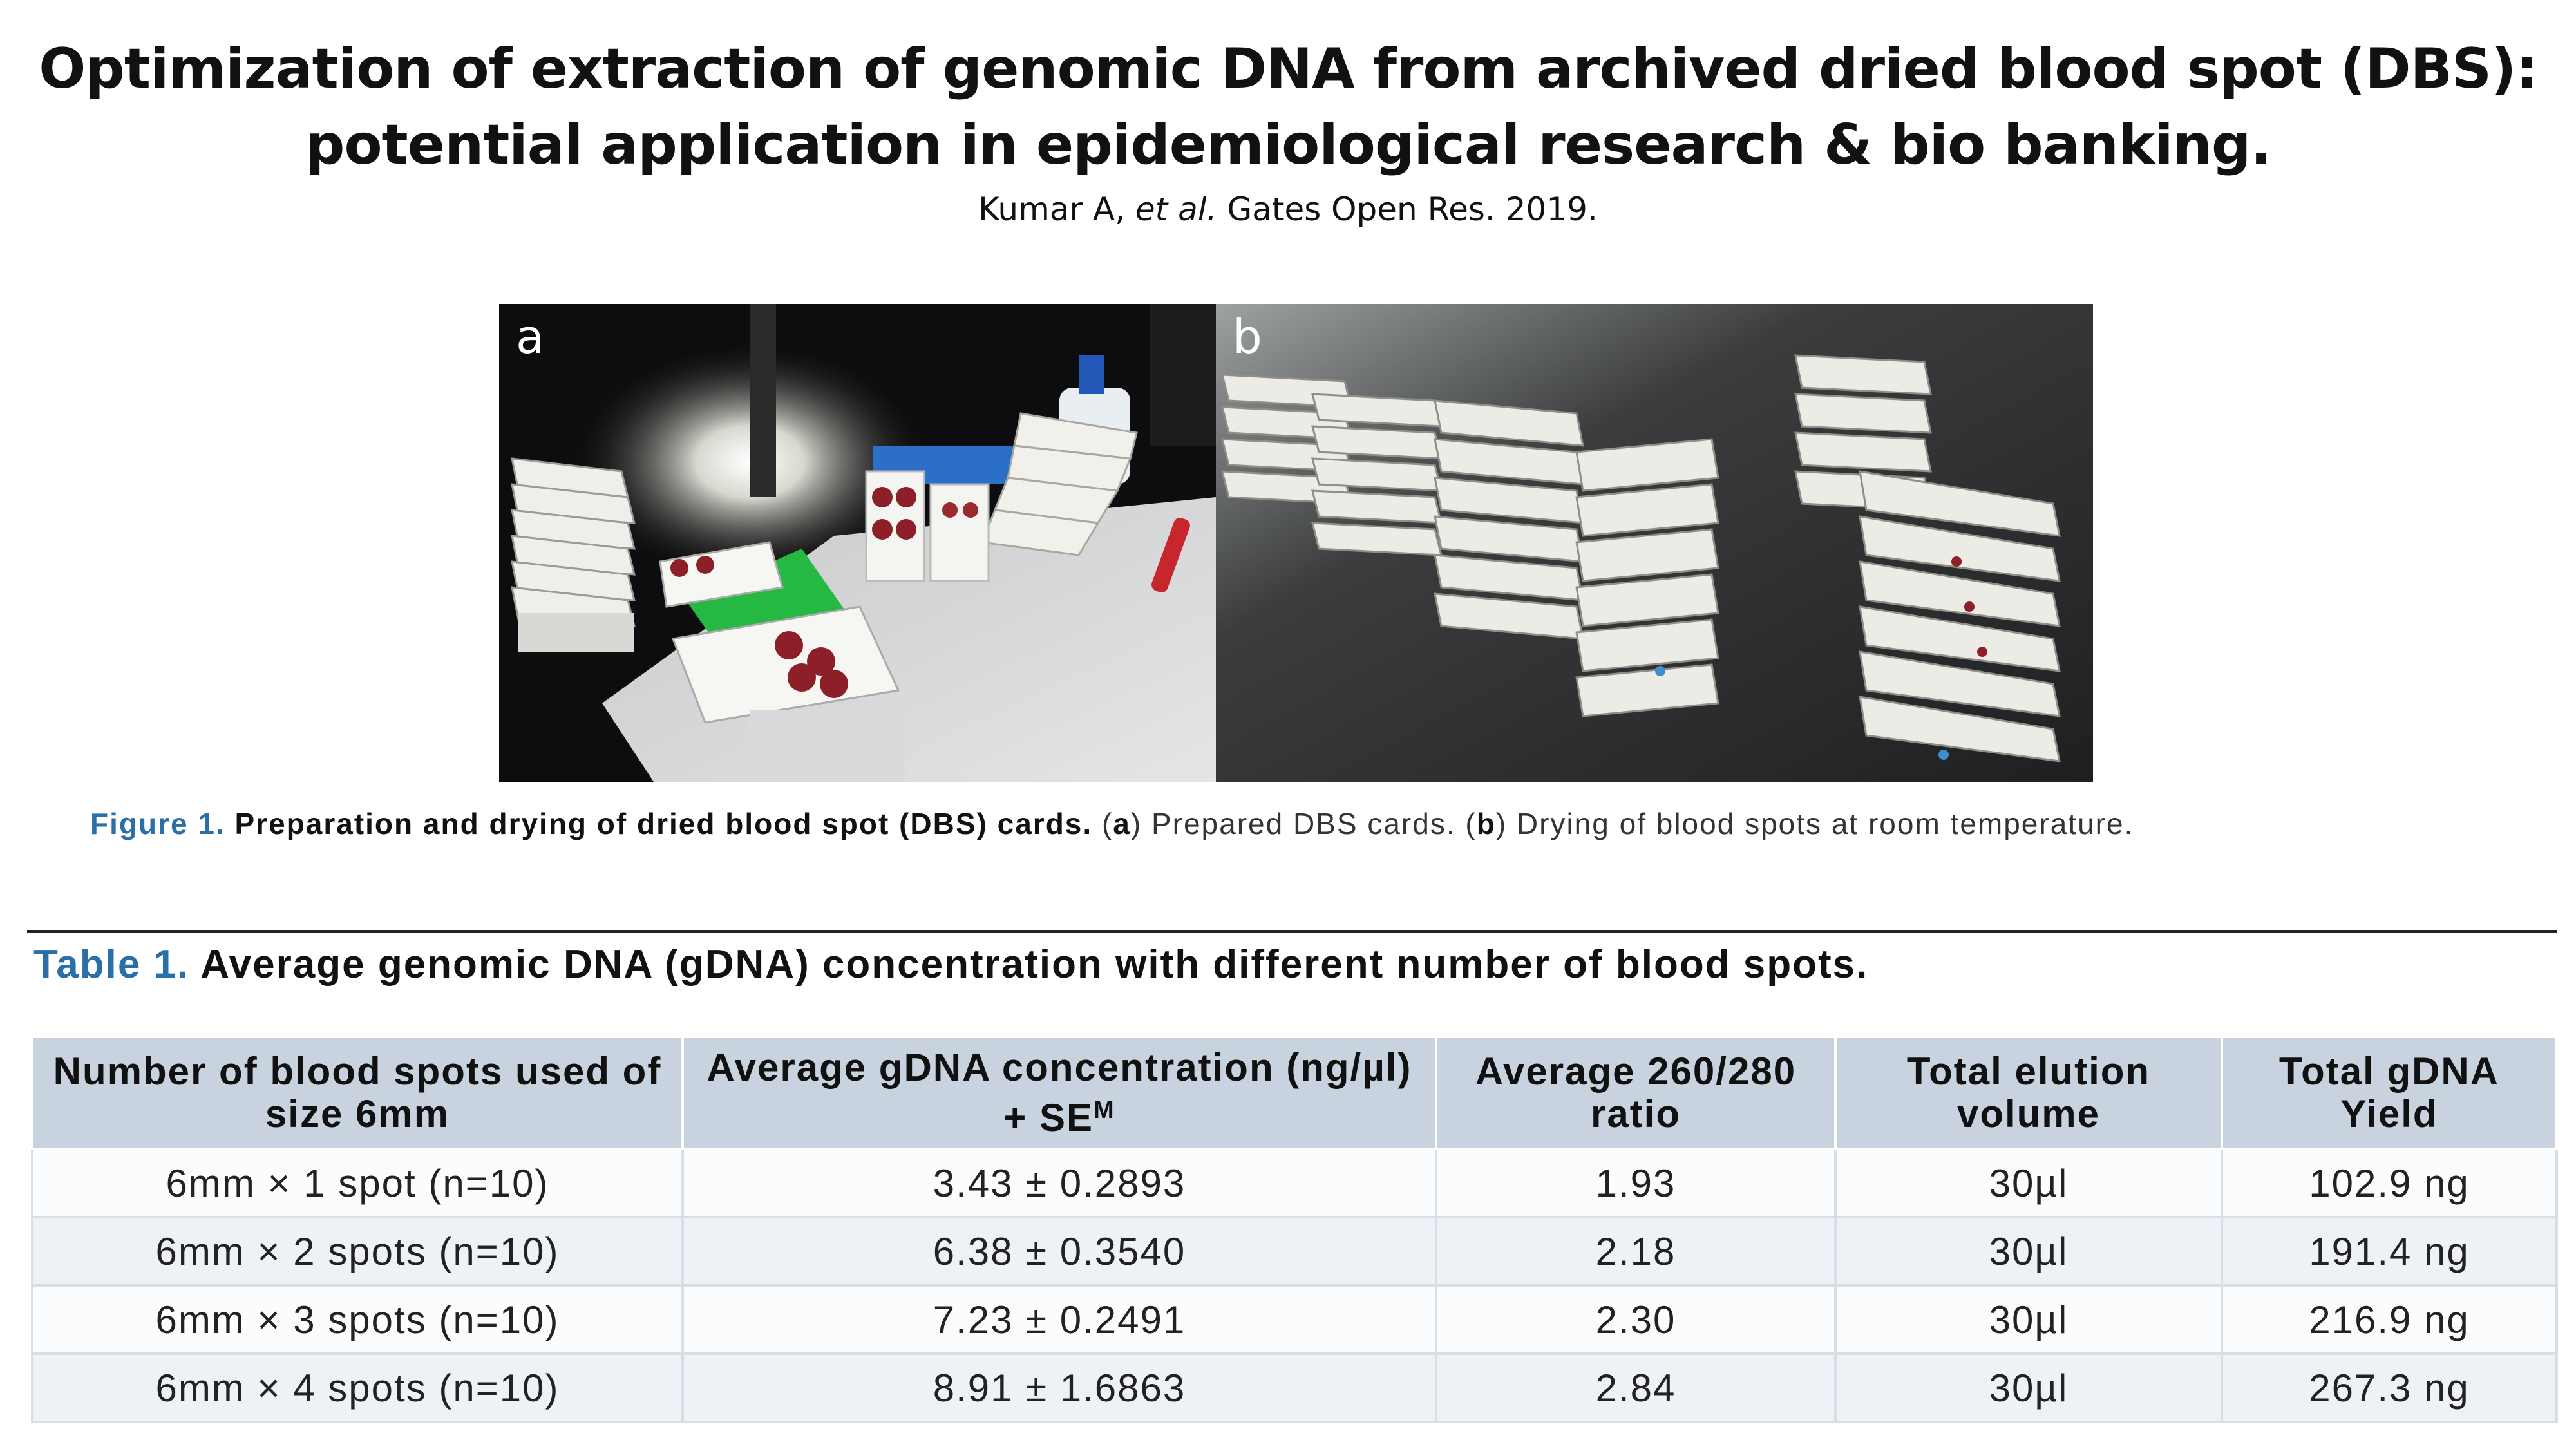 This screenshot has height=1449, width=2576. What do you see at coordinates (1636, 1093) in the screenshot?
I see `header-cell: Average 260/280 ratio` at bounding box center [1636, 1093].